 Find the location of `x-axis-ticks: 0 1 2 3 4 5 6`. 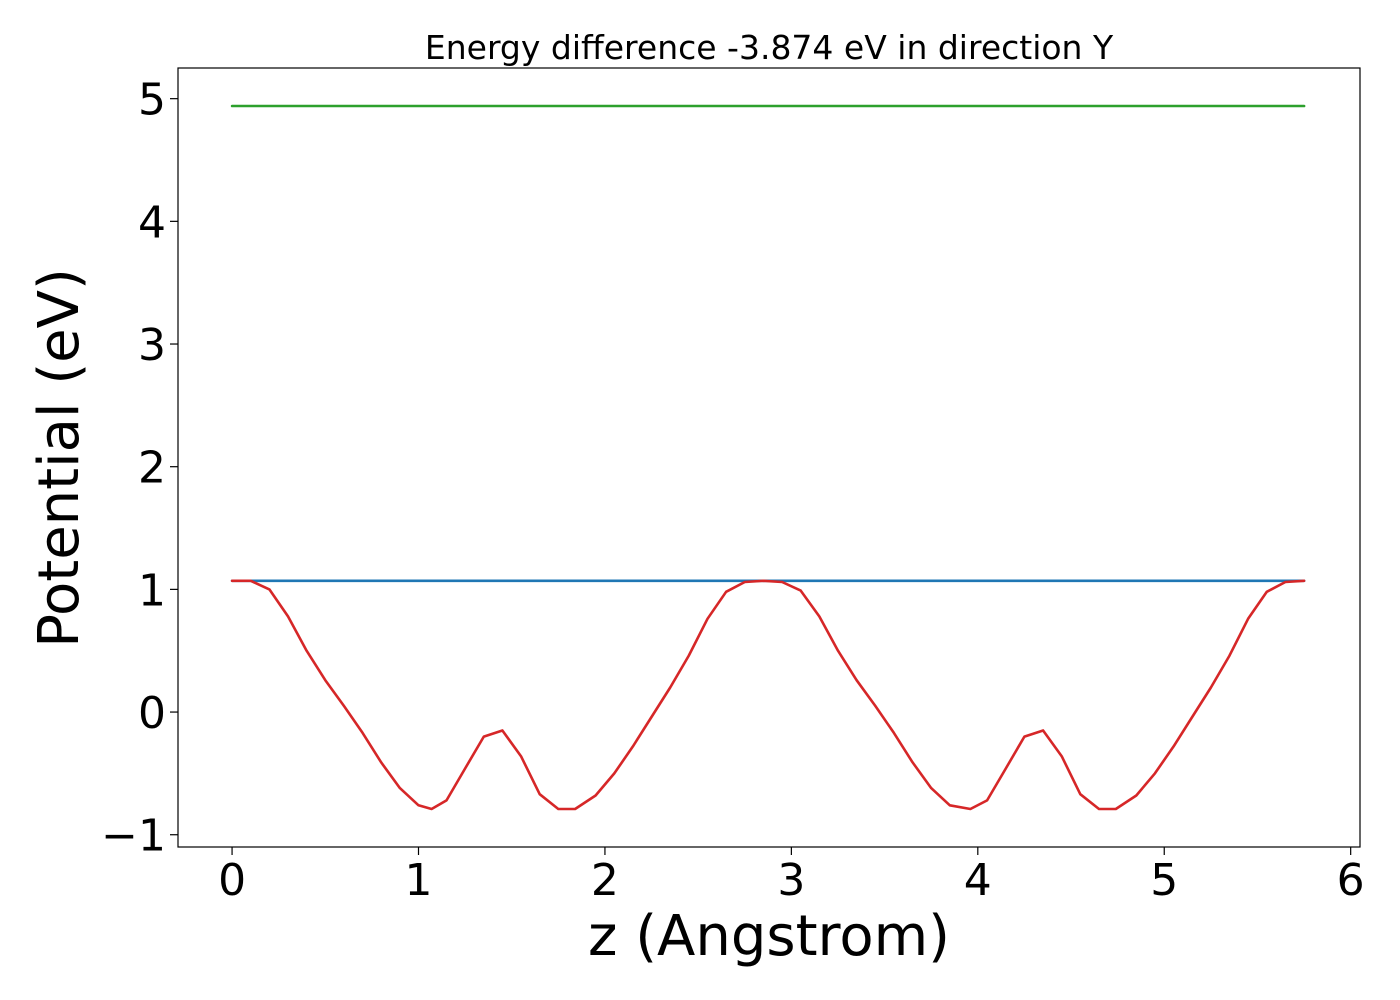

x-axis-ticks: 0 1 2 3 4 5 6 is located at coordinates (791, 876).